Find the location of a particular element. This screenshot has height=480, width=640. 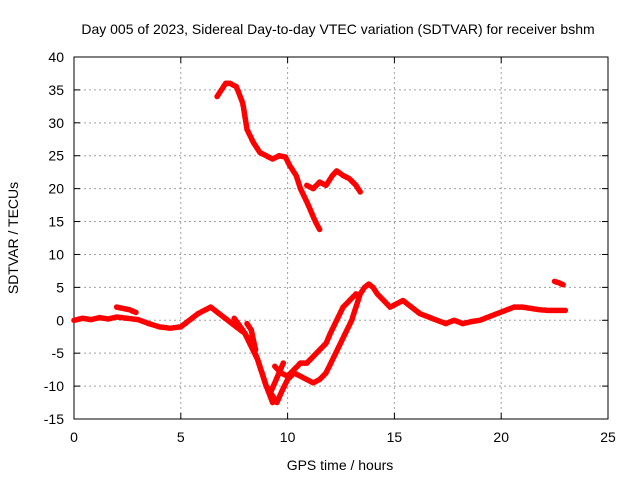

y-axis-label: SDTVAR / TECUs is located at coordinates (13, 238).